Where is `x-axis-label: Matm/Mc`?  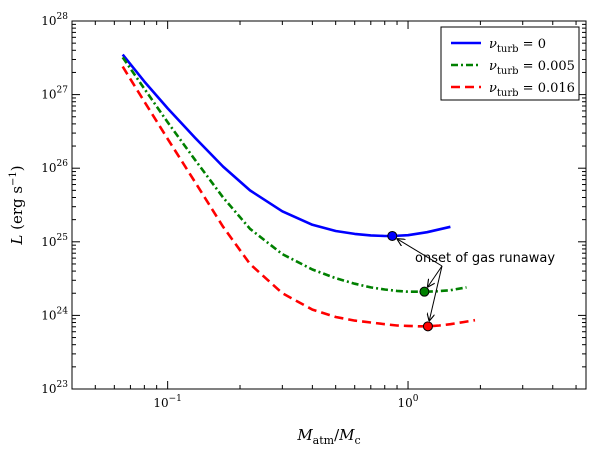
x-axis-label: Matm/Mc is located at coordinates (328, 436).